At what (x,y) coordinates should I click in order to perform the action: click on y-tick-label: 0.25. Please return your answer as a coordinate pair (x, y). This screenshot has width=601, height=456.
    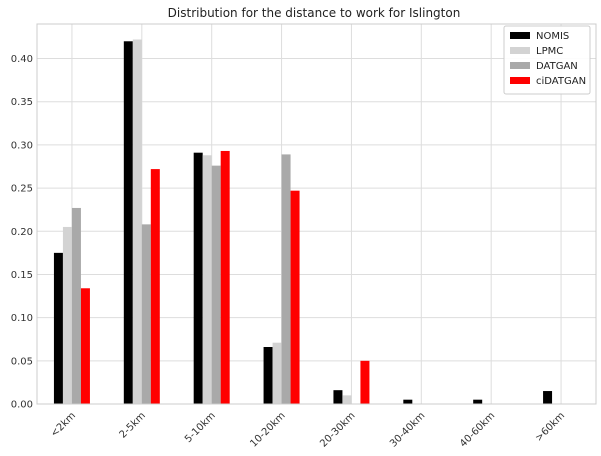
    Looking at the image, I should click on (22, 189).